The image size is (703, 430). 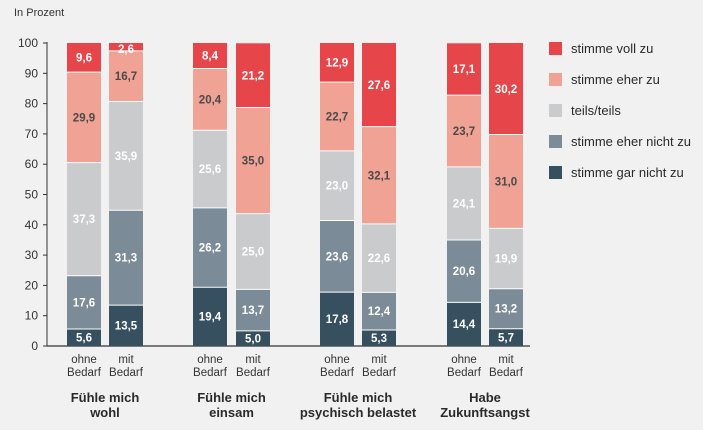 I want to click on y-tick-label: 80, so click(x=32, y=104).